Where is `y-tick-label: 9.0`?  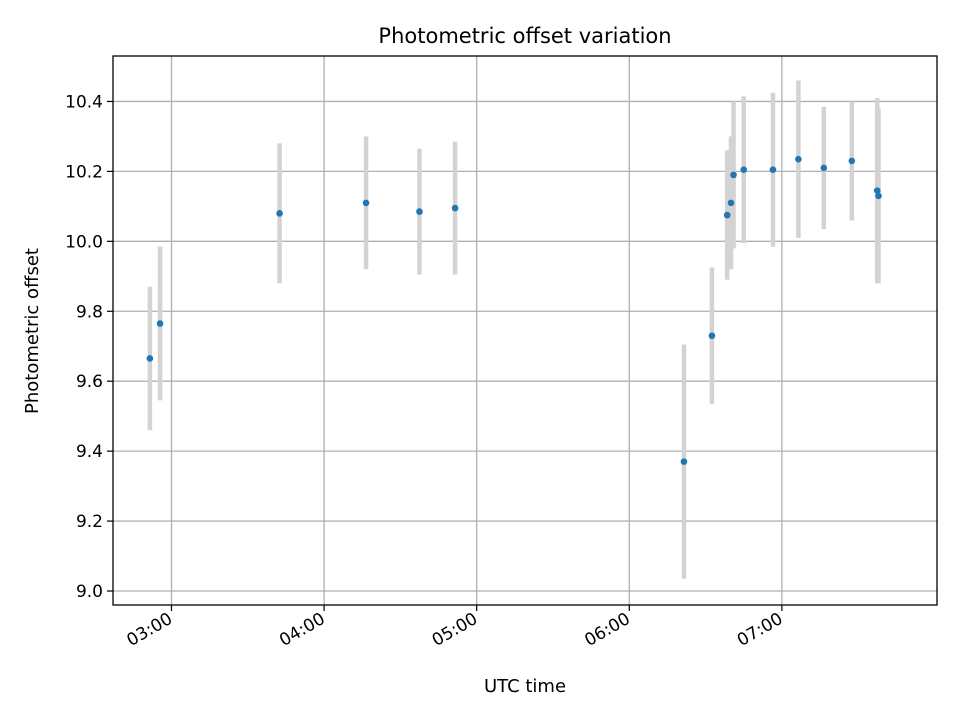 y-tick-label: 9.0 is located at coordinates (89, 592).